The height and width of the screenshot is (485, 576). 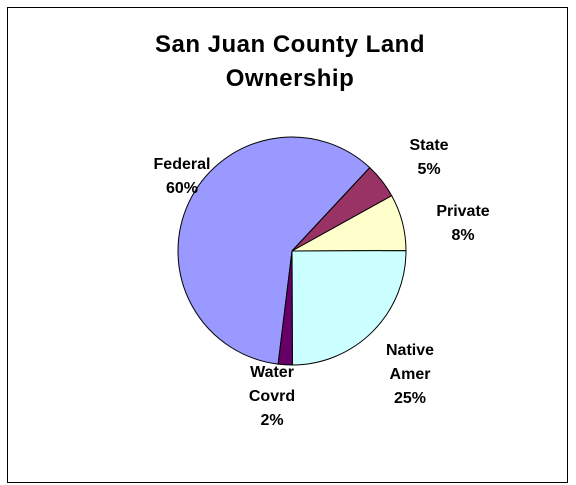 What do you see at coordinates (272, 372) in the screenshot?
I see `slice-water-covrd-name-label: Water` at bounding box center [272, 372].